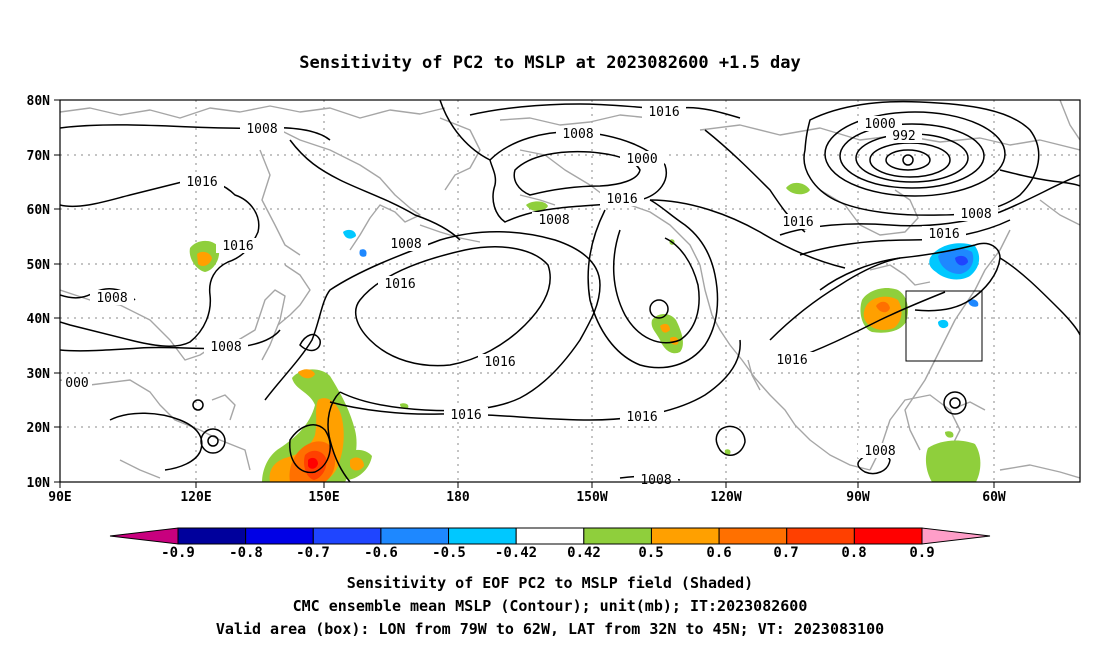  What do you see at coordinates (650, 553) in the screenshot?
I see `colorbar-label: 0.5` at bounding box center [650, 553].